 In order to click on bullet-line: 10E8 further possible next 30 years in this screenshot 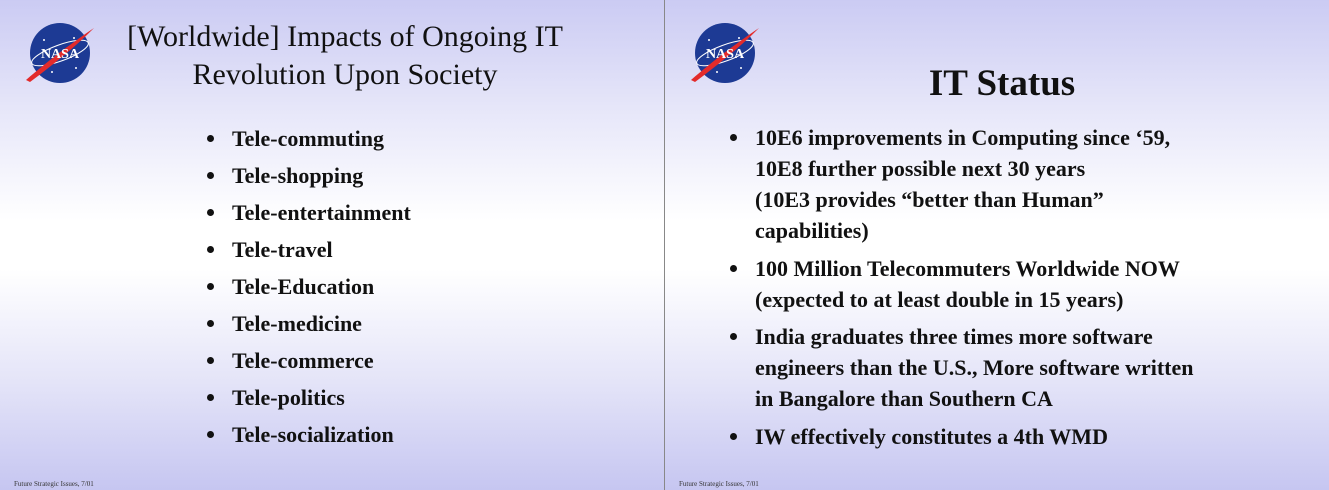, I will do `click(920, 168)`.